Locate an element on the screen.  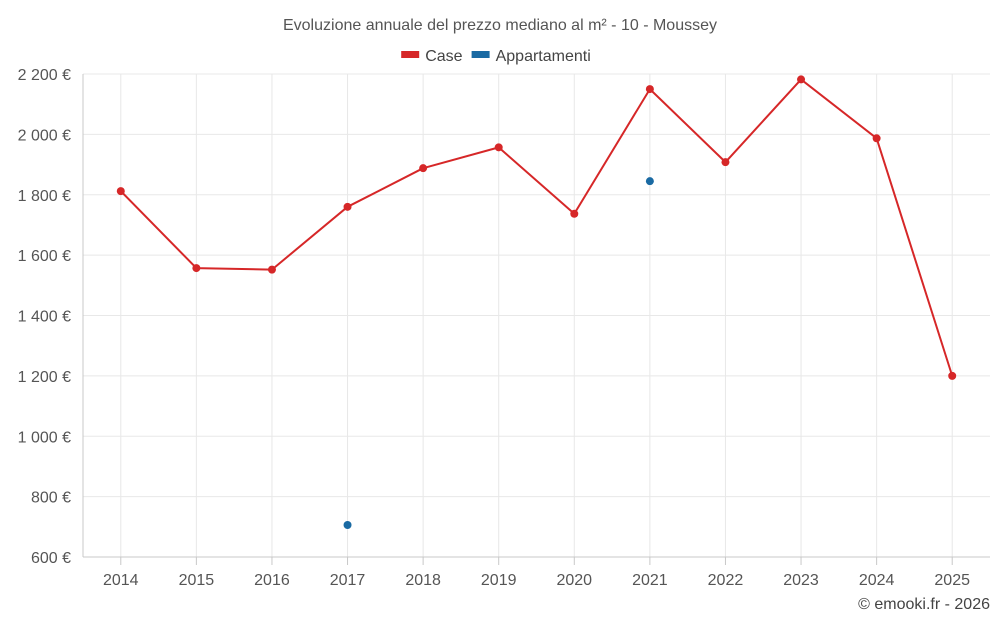
legend-item-case: Case is located at coordinates (432, 56).